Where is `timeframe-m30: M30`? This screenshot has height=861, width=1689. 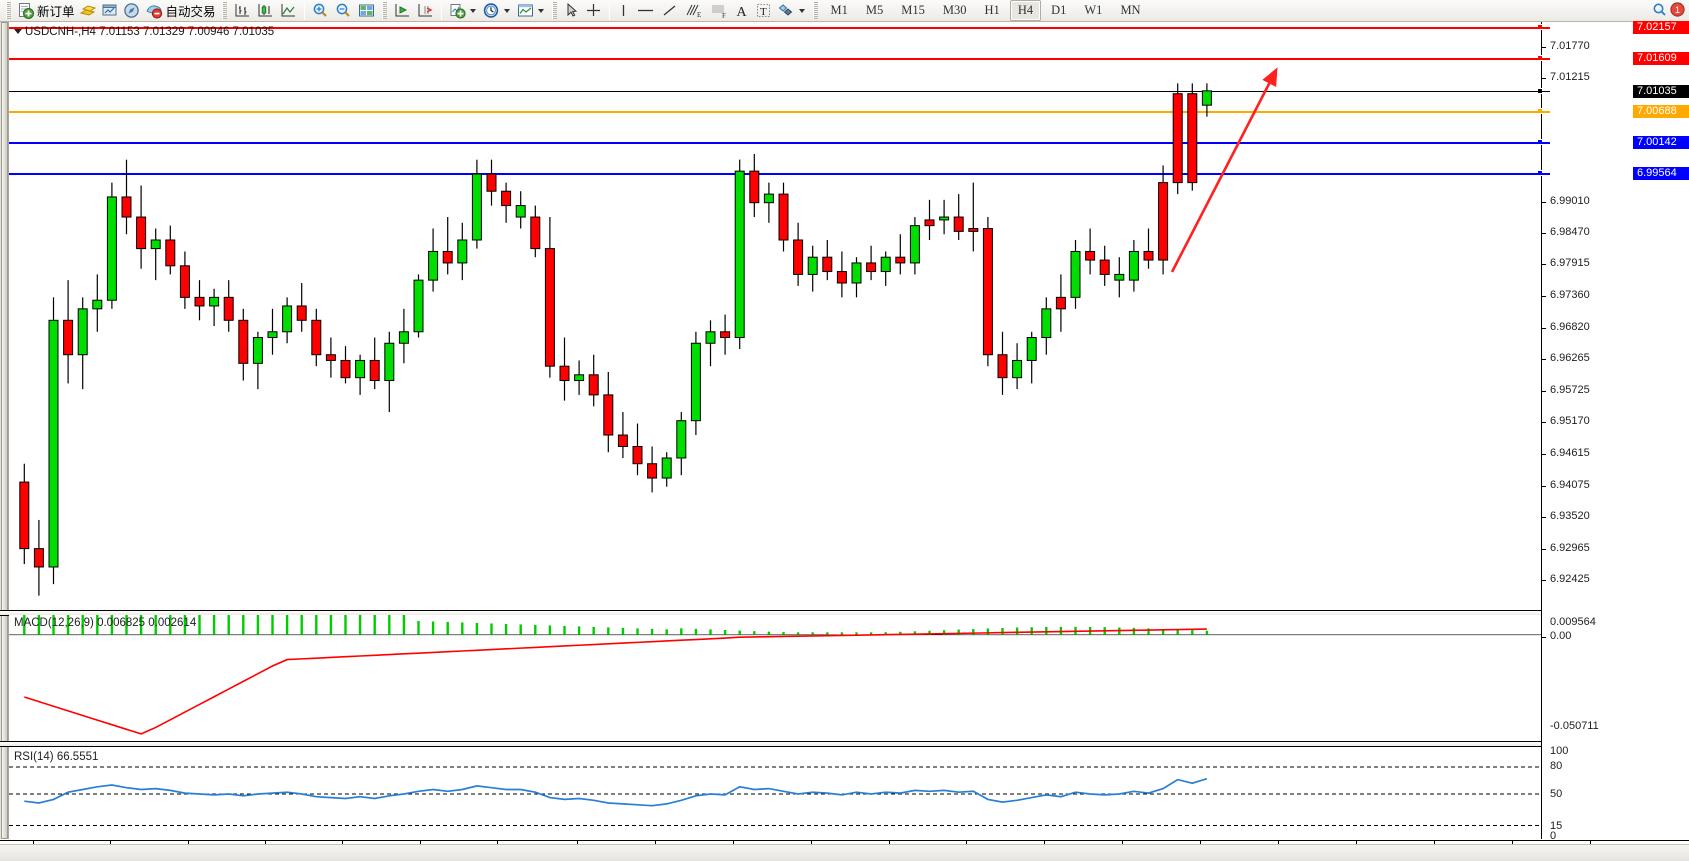
timeframe-m30: M30 is located at coordinates (954, 10).